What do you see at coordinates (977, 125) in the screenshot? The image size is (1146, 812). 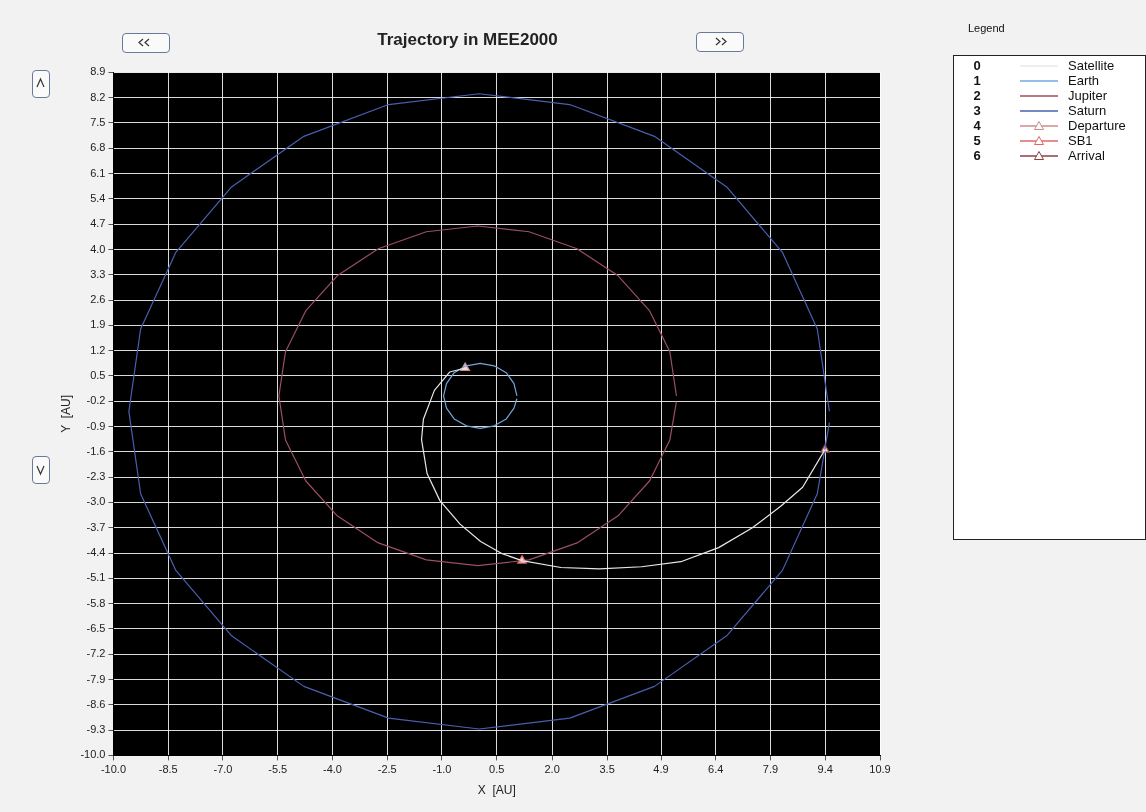 I see `text: 4` at bounding box center [977, 125].